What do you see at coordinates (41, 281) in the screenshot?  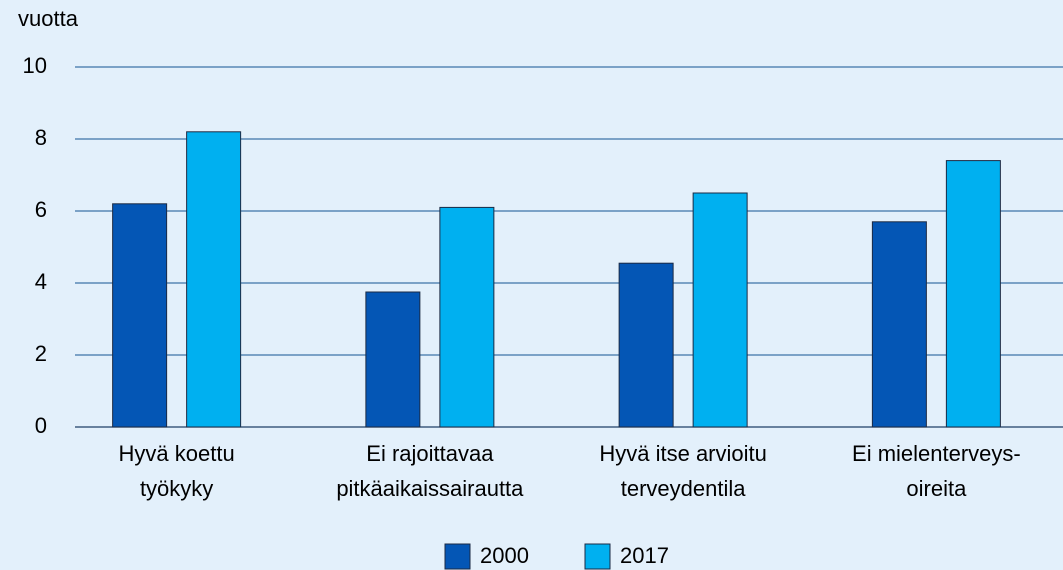 I see `y-tick-label: 4` at bounding box center [41, 281].